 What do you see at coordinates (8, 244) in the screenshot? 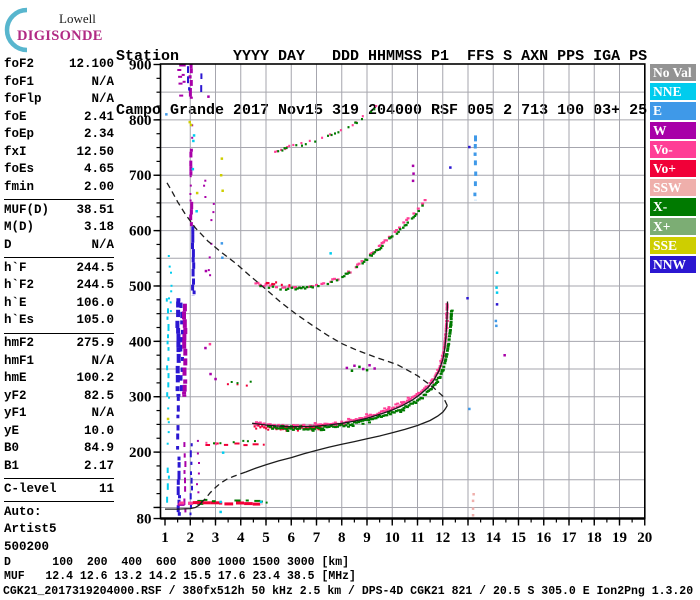
I see `param-label: D` at bounding box center [8, 244].